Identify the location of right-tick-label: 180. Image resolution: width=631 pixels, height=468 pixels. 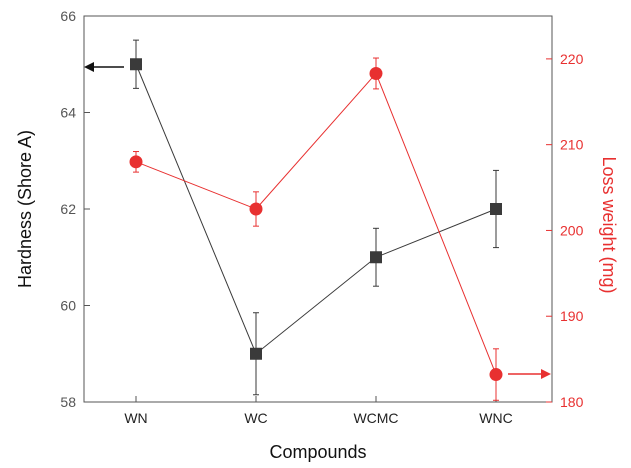
(572, 402).